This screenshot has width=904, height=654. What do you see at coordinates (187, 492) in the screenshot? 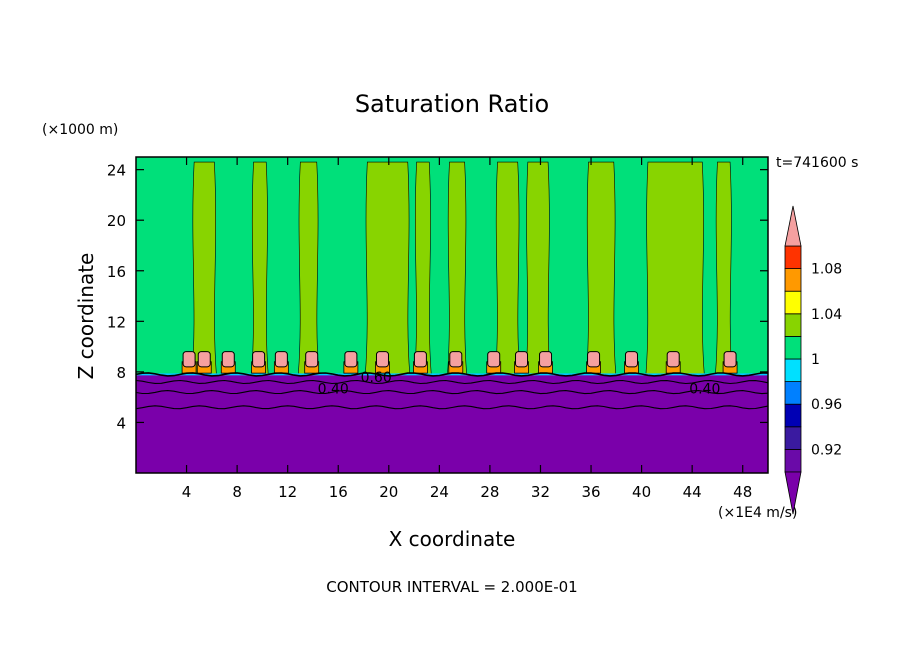
I see `x-tick-label: 4` at bounding box center [187, 492].